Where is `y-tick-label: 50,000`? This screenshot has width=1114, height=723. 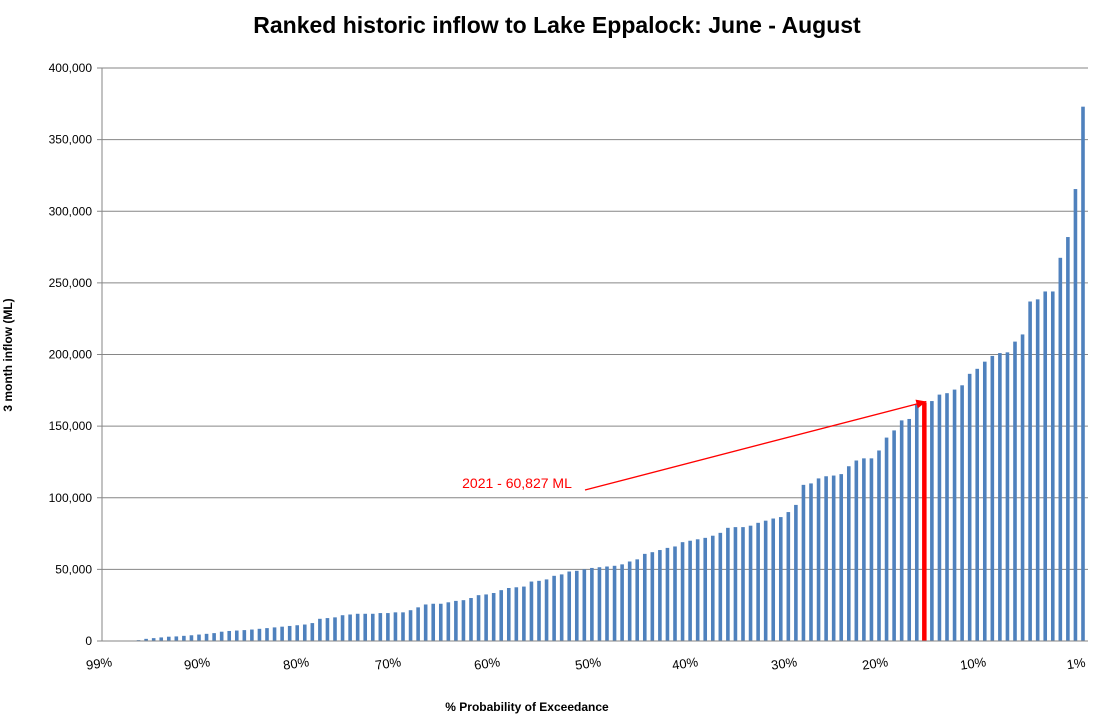 y-tick-label: 50,000 is located at coordinates (73, 569).